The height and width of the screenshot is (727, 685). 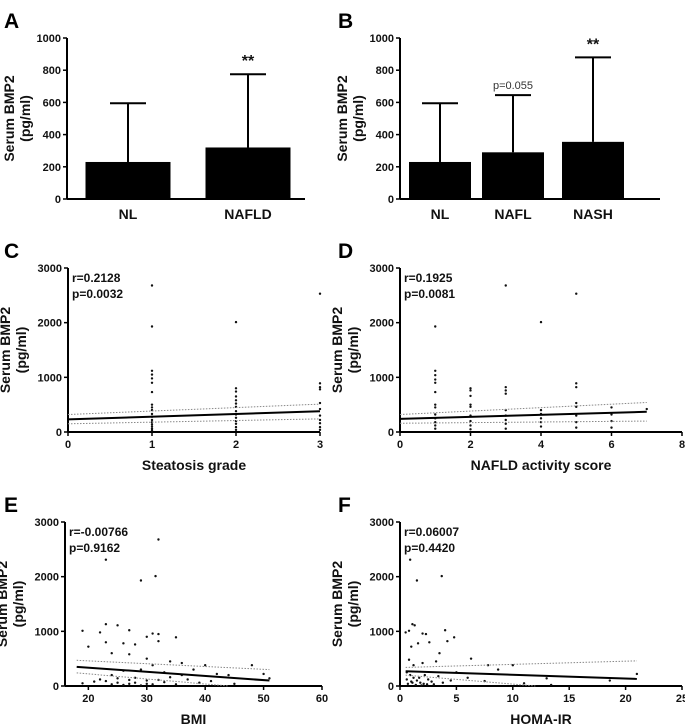 I want to click on panel-letter: C, so click(x=11, y=251).